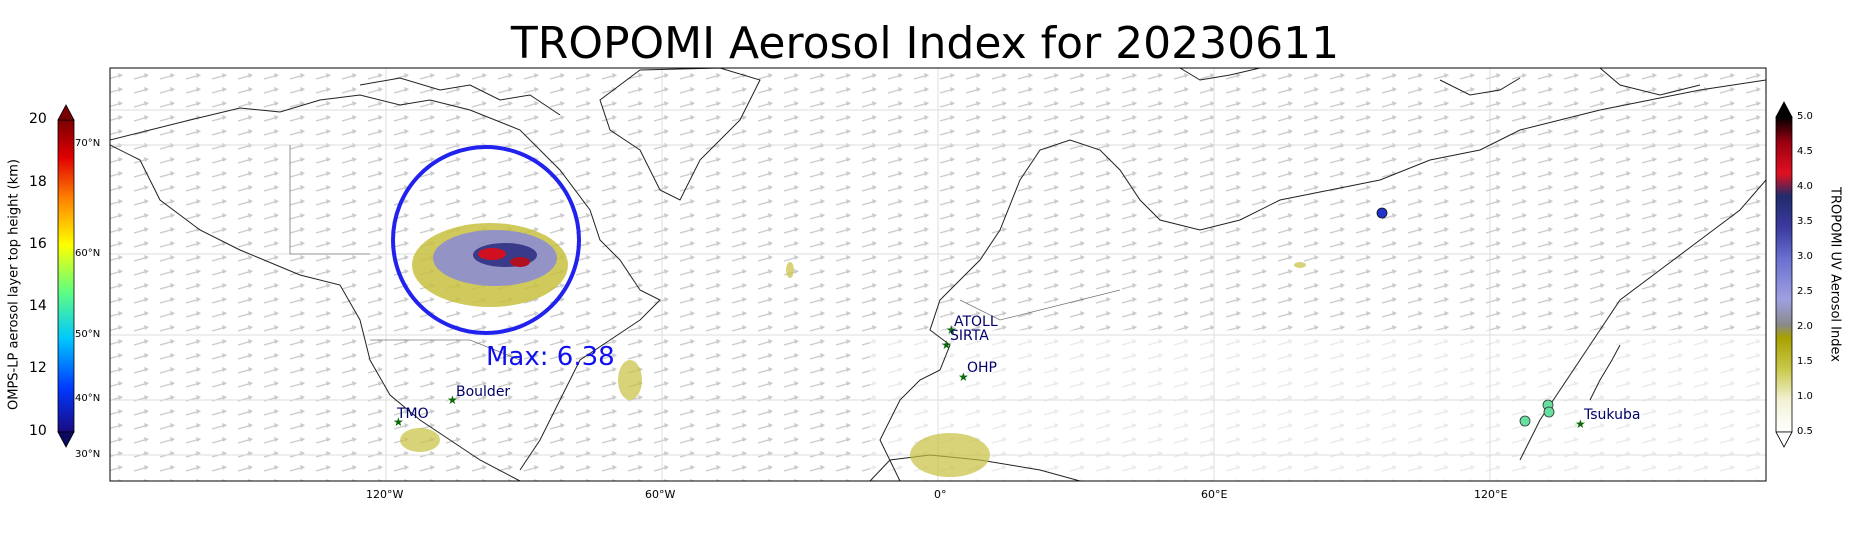  What do you see at coordinates (1580, 424) in the screenshot?
I see `station-star-tsukuba: ★` at bounding box center [1580, 424].